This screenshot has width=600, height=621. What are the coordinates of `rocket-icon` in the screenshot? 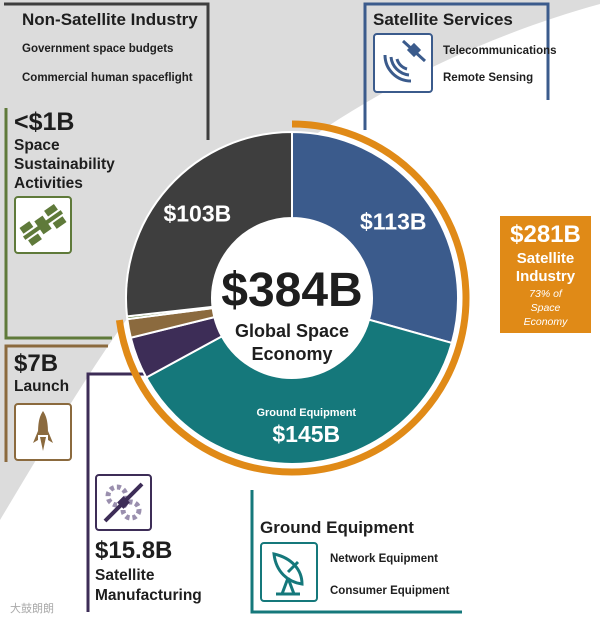 It's located at (43, 432).